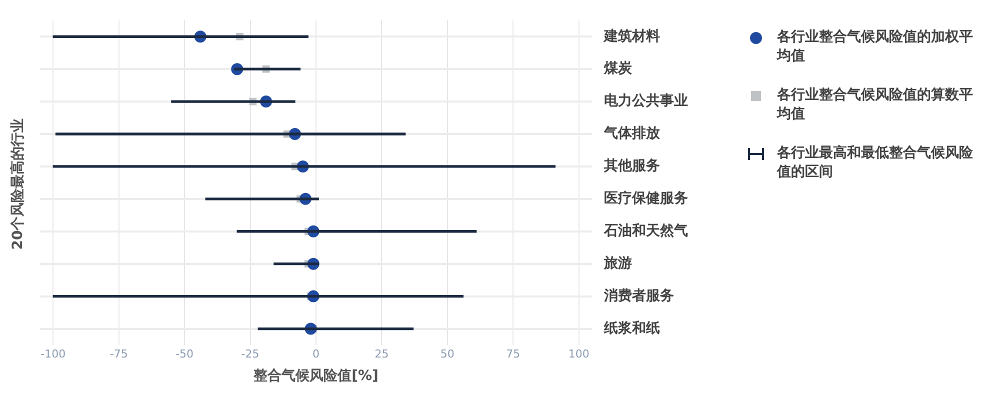 This screenshot has width=982, height=393. Describe the element at coordinates (631, 166) in the screenshot. I see `y-tick-label: 其他服务` at that location.